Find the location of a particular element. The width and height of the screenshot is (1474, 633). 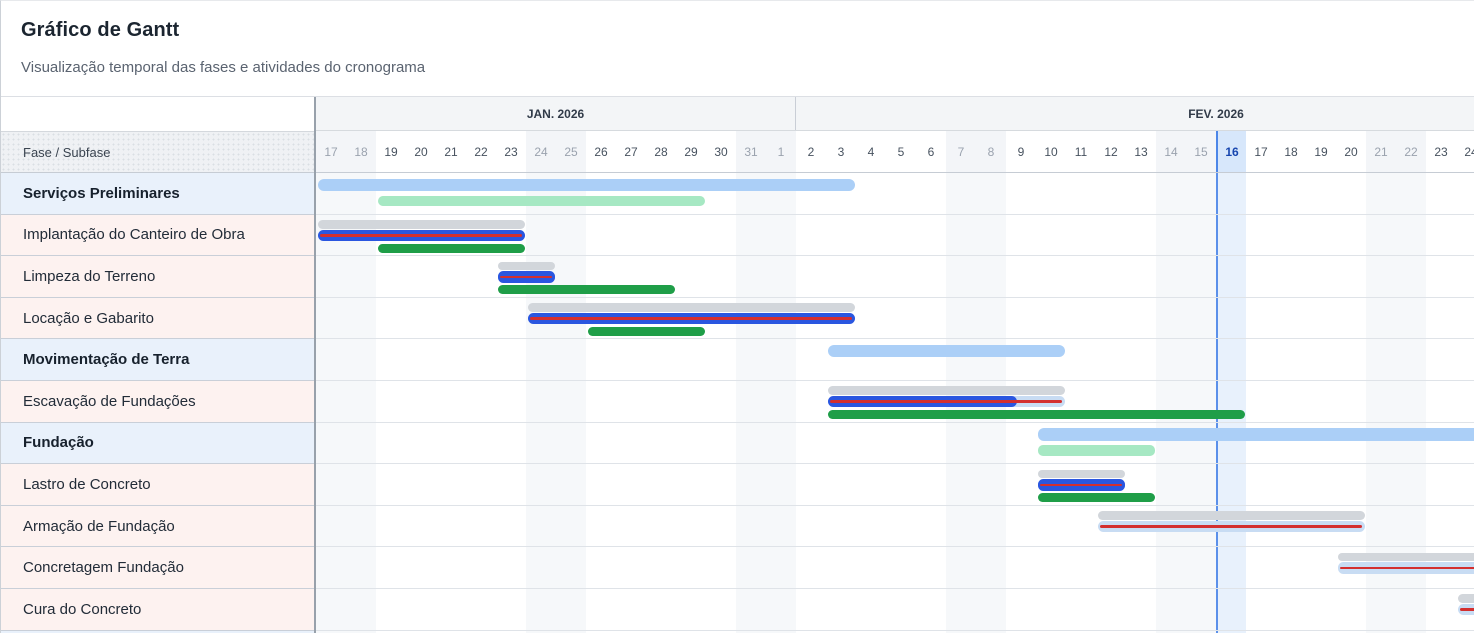

day-header-cell: 25 is located at coordinates (571, 151).